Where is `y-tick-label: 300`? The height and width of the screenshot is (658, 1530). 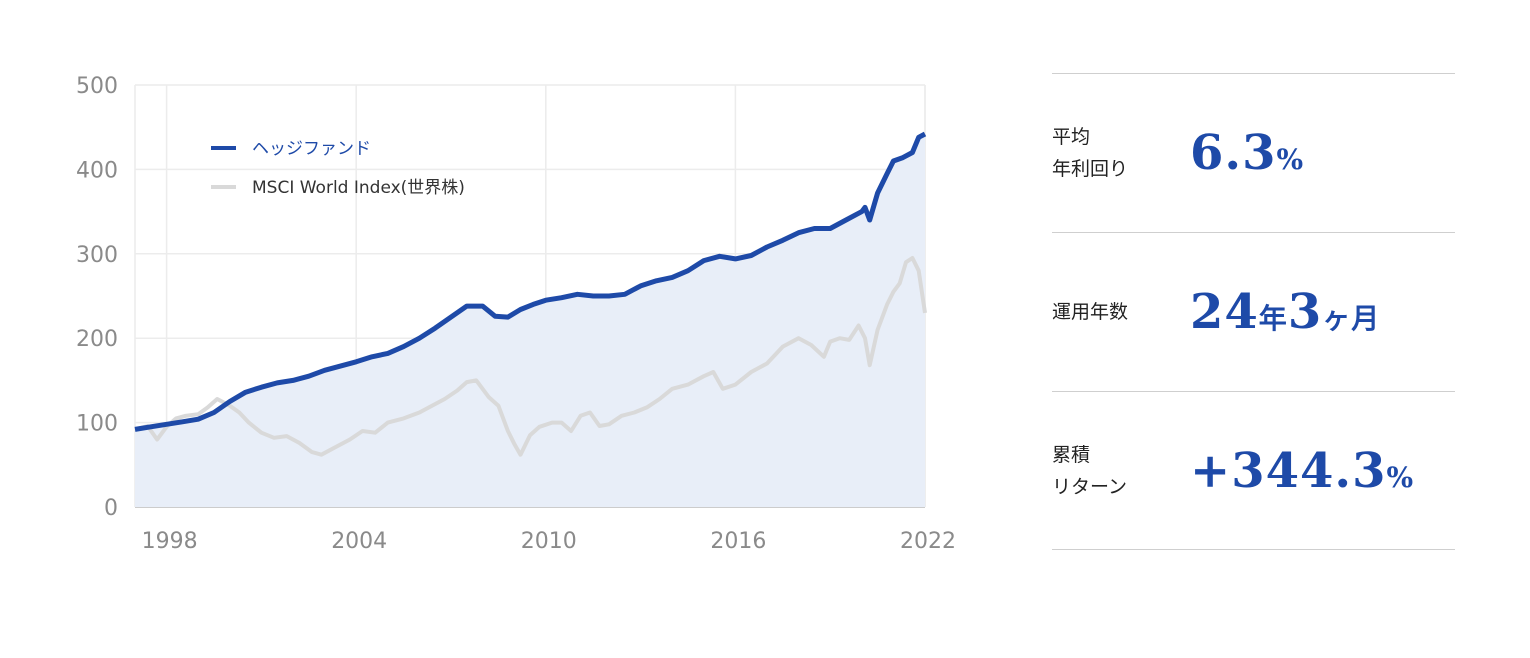
y-tick-label: 300 is located at coordinates (97, 255).